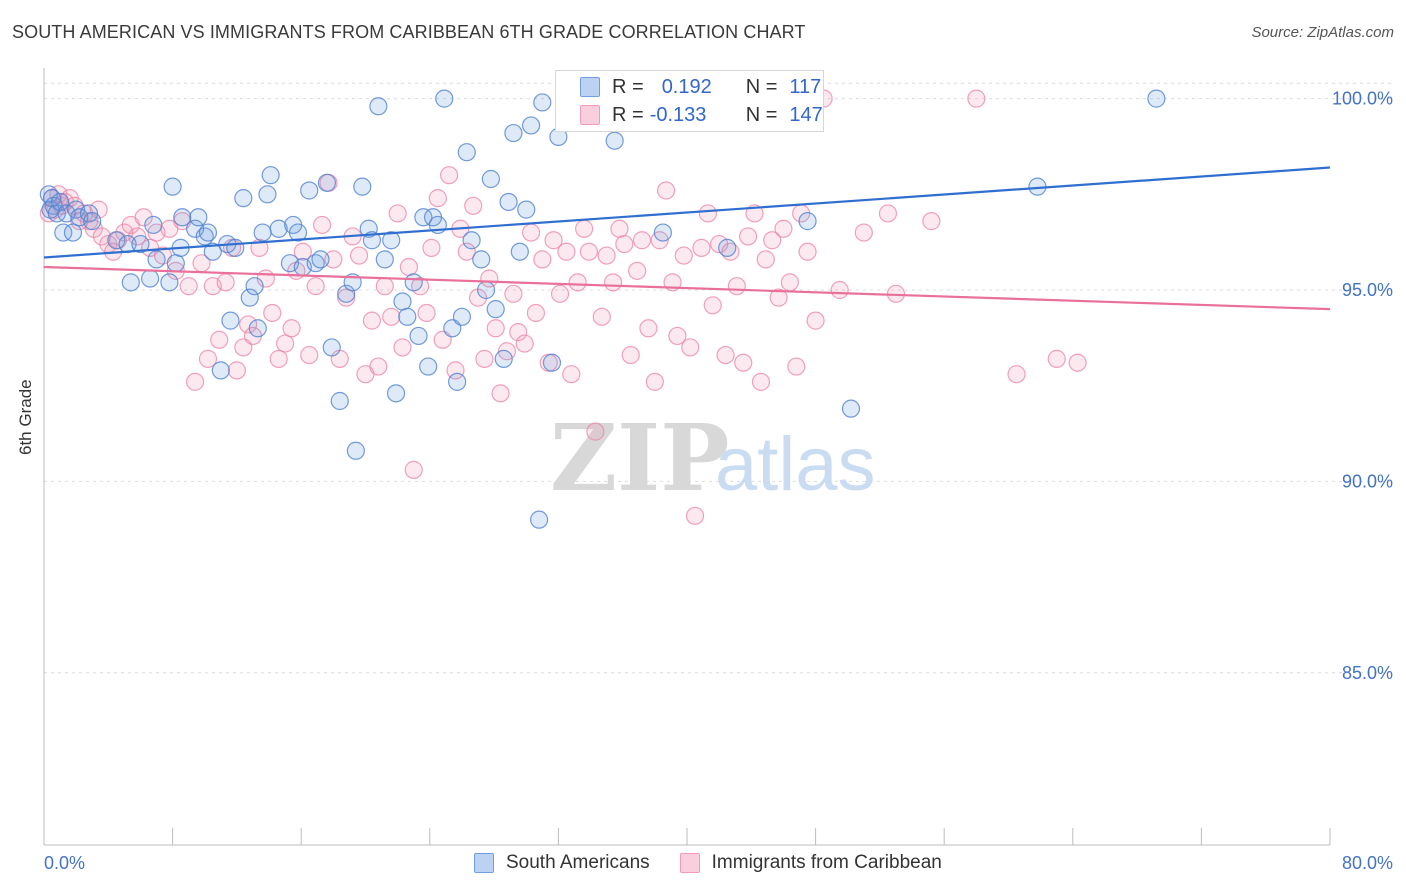 The image size is (1406, 892). Describe the element at coordinates (1367, 673) in the screenshot. I see `y-tick-label: 85.0%` at that location.